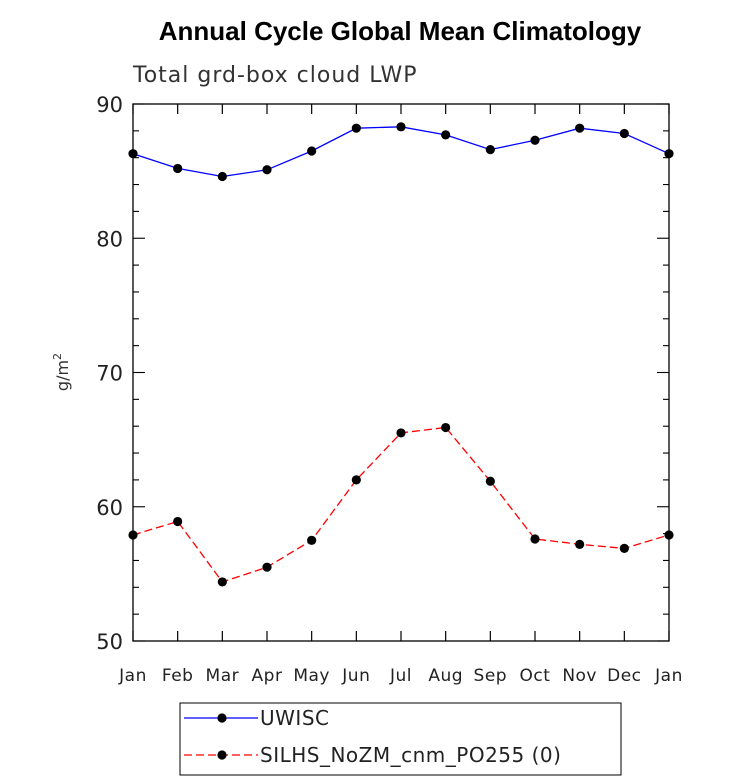  What do you see at coordinates (57, 356) in the screenshot?
I see `y-axis-label-superscript: 2` at bounding box center [57, 356].